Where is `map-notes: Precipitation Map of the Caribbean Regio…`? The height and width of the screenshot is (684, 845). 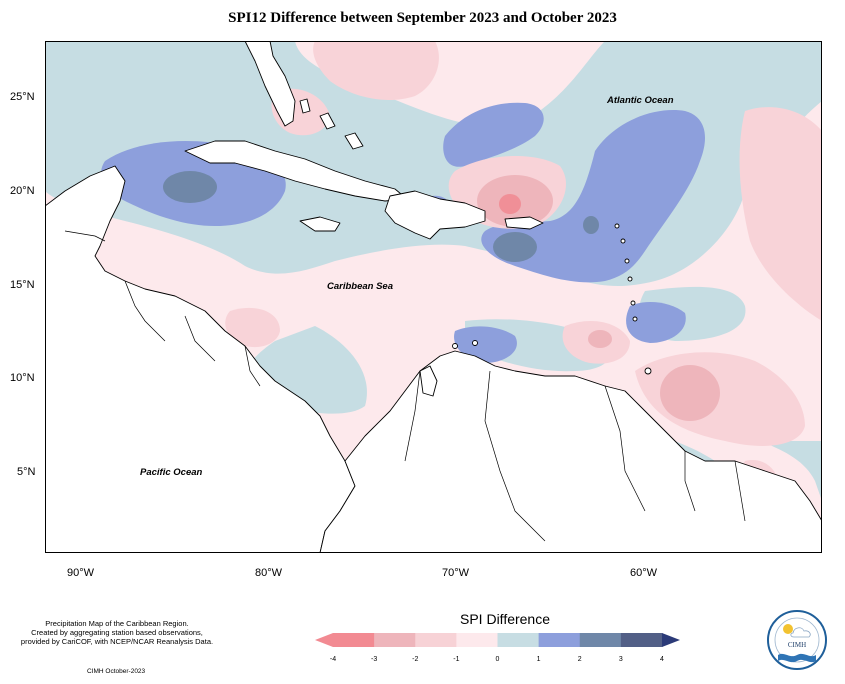 map-notes: Precipitation Map of the Caribbean Regio… is located at coordinates (117, 632).